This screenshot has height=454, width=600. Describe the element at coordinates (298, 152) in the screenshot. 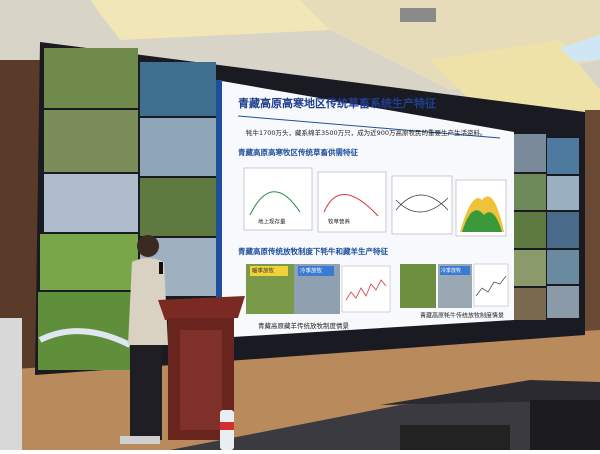

I see `section-heading: 青藏高原高寒牧区传统草畜供需特征` at that location.